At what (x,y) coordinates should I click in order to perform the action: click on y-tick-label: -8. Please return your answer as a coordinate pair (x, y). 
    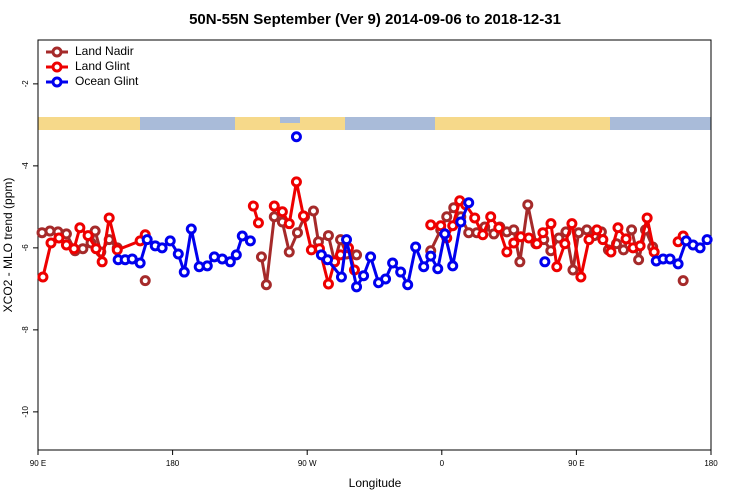
    Looking at the image, I should click on (25, 330).